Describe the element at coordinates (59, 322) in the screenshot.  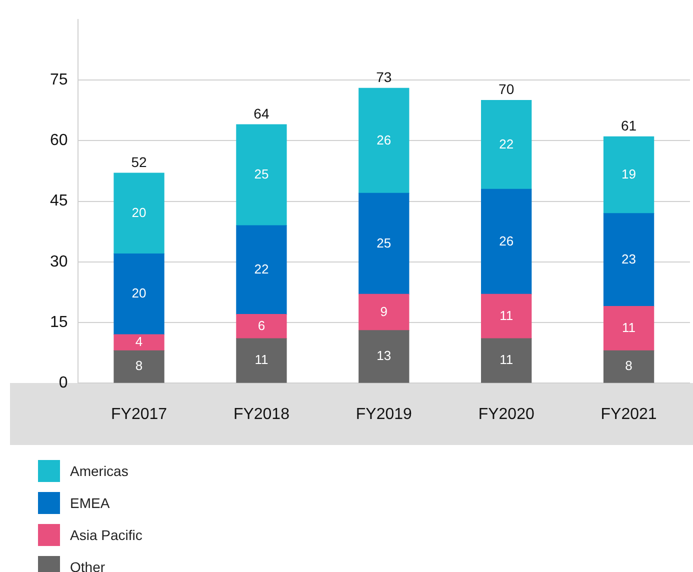
I see `y-tick-label: 15` at that location.